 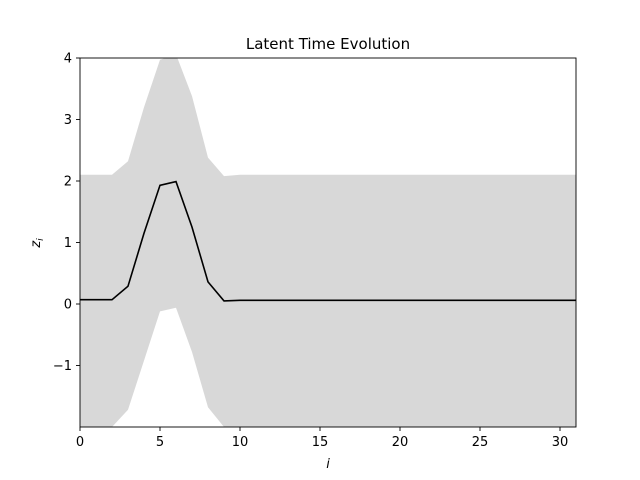 I want to click on y-axis-label-main: z, so click(x=36, y=244).